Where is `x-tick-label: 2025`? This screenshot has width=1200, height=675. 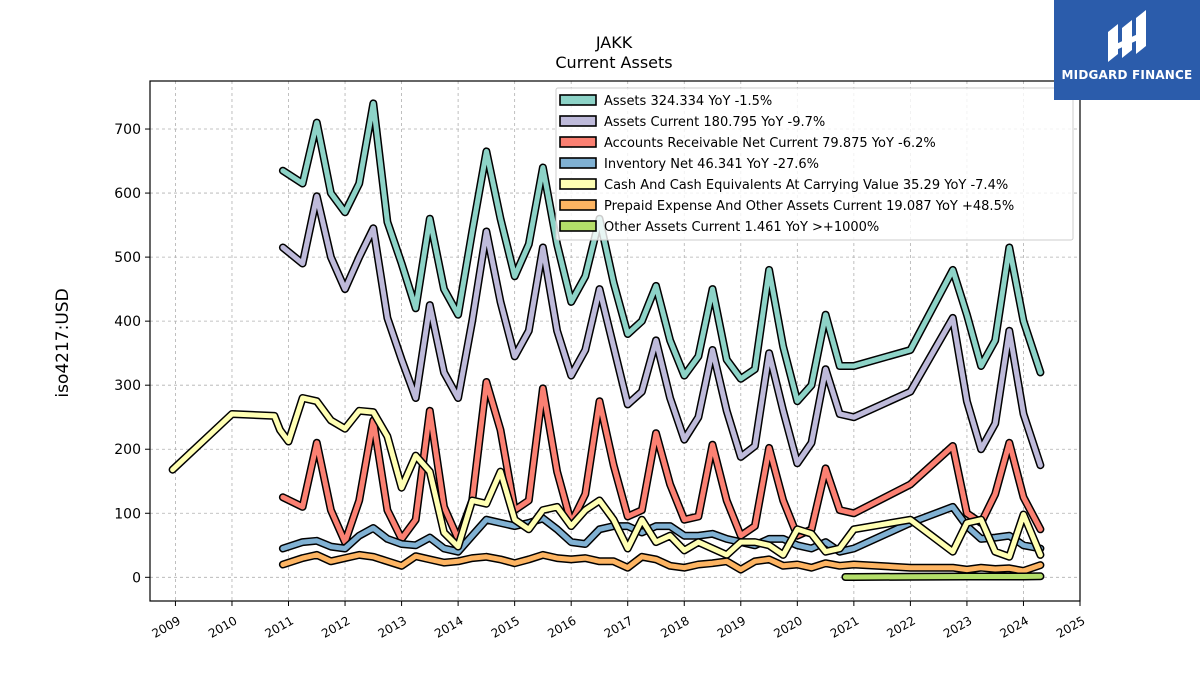 x-tick-label: 2025 is located at coordinates (1070, 626).